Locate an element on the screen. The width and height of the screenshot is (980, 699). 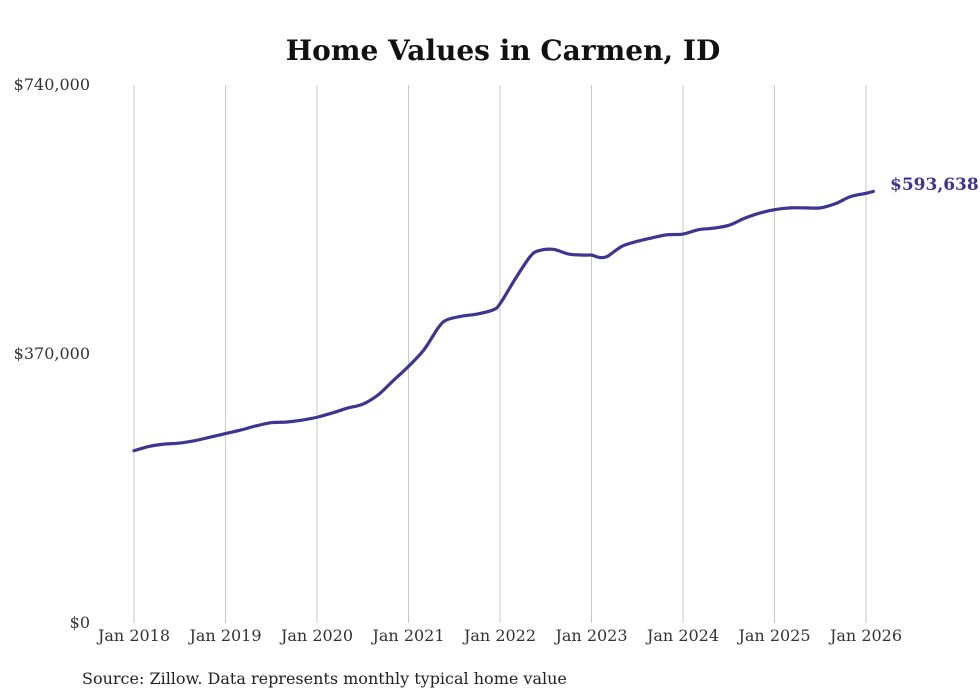
x-tick-label: Jan 2026 is located at coordinates (865, 635).